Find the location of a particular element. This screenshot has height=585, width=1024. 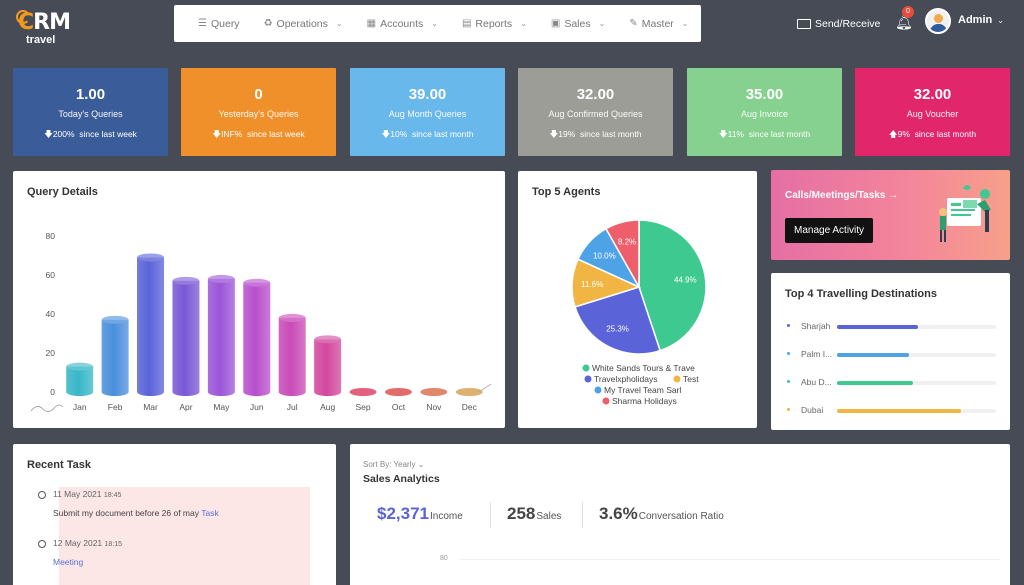

header-actions: Send/Receive 🔔︎ 0 Admin ⌄ is located at coordinates (900, 21).